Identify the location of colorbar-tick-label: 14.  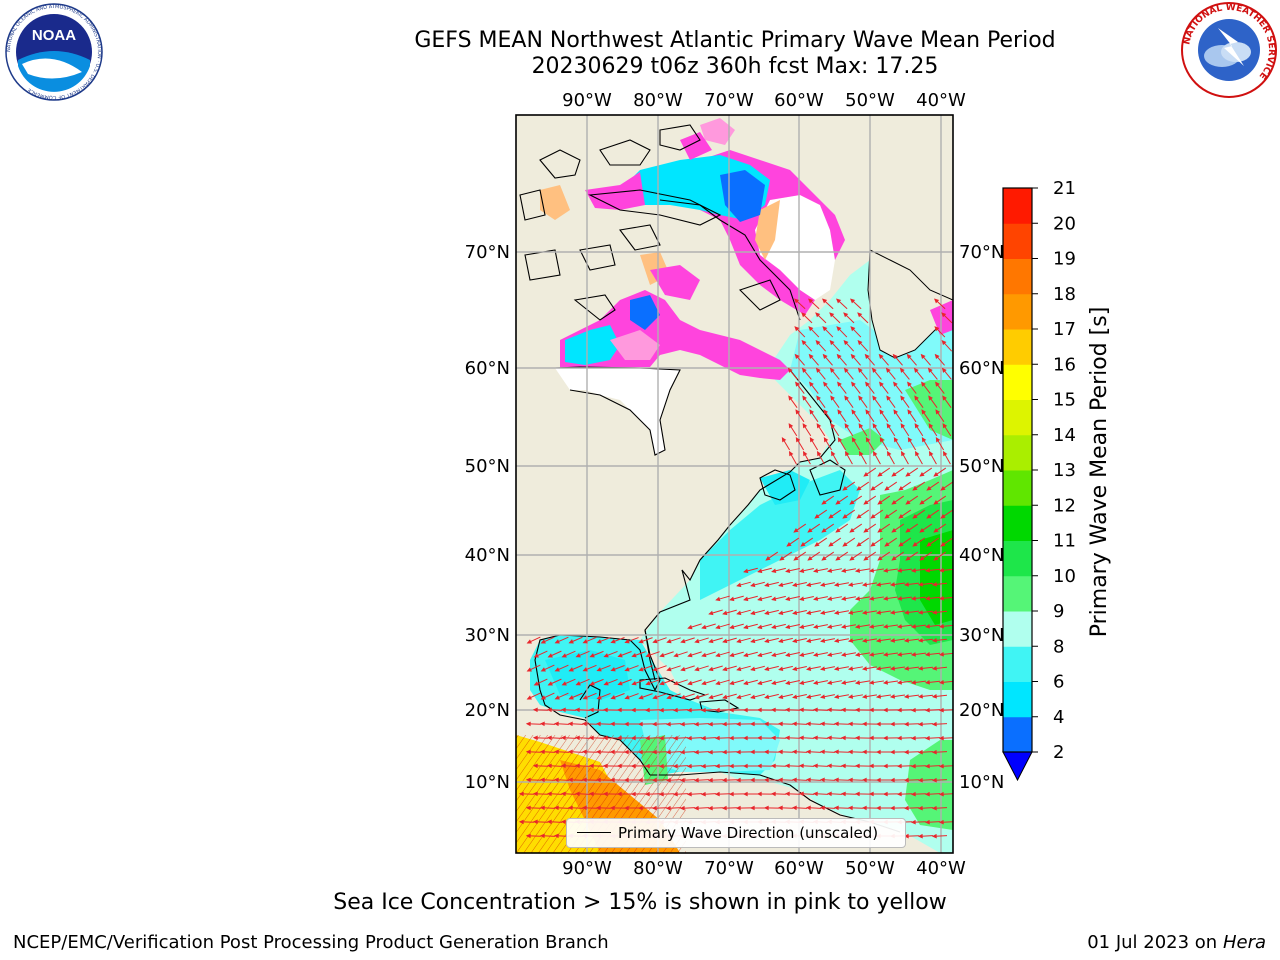
(1064, 435).